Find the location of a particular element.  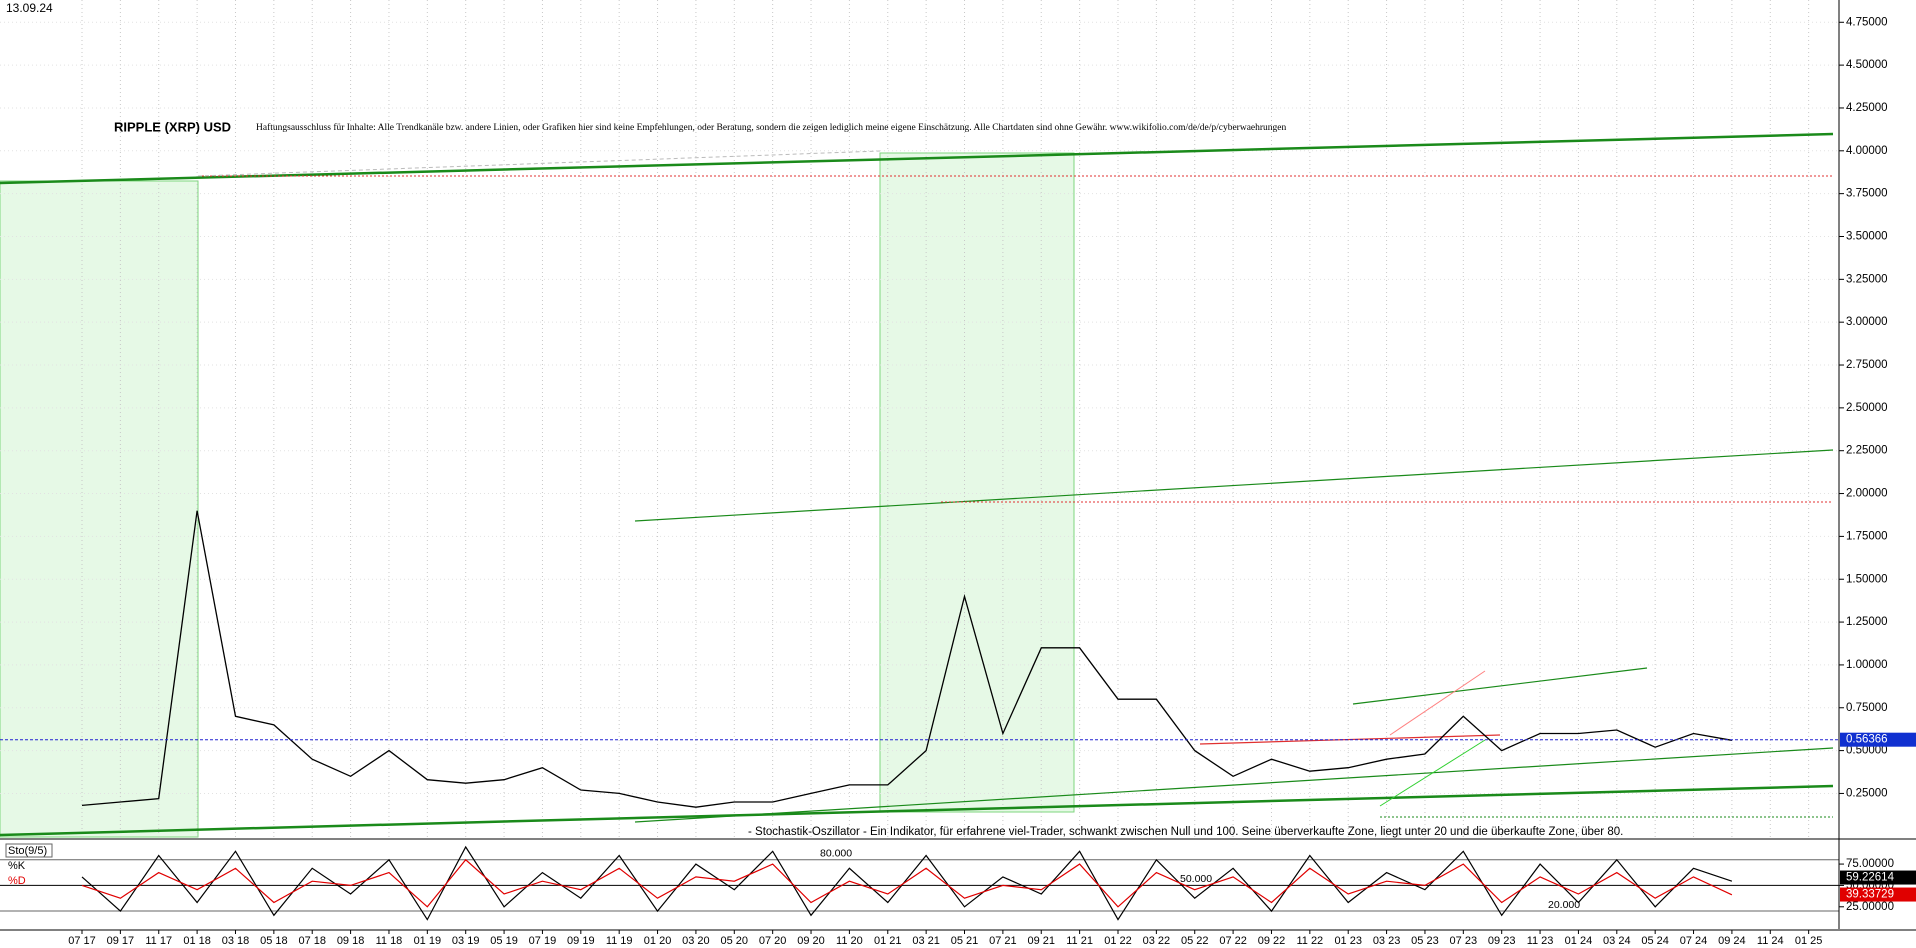

y-tick-label: 25.00000 is located at coordinates (1870, 907).